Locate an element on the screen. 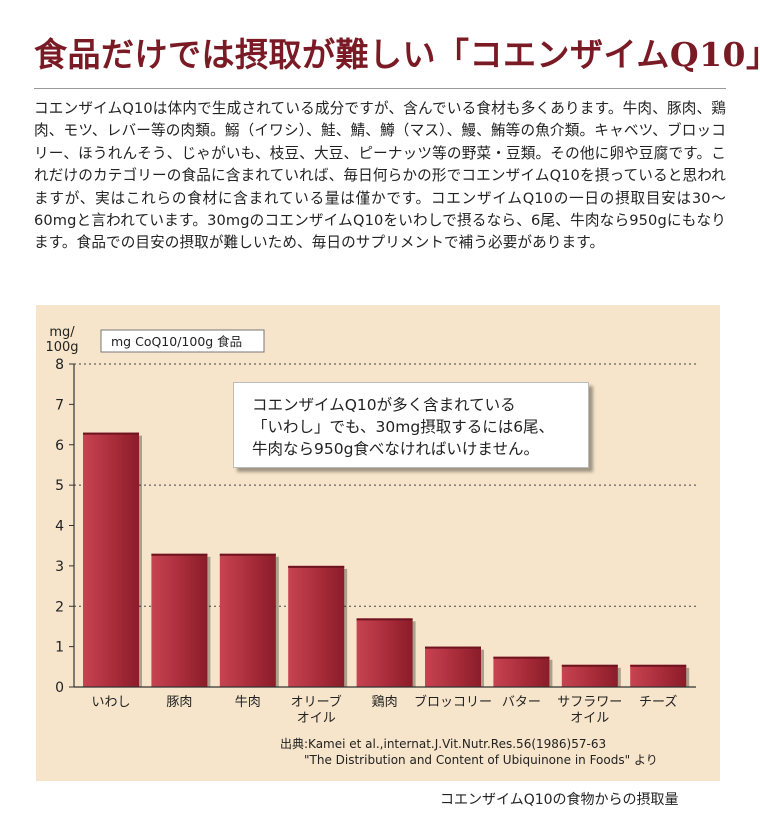  x-tick-label: 豚肉 is located at coordinates (179, 702).